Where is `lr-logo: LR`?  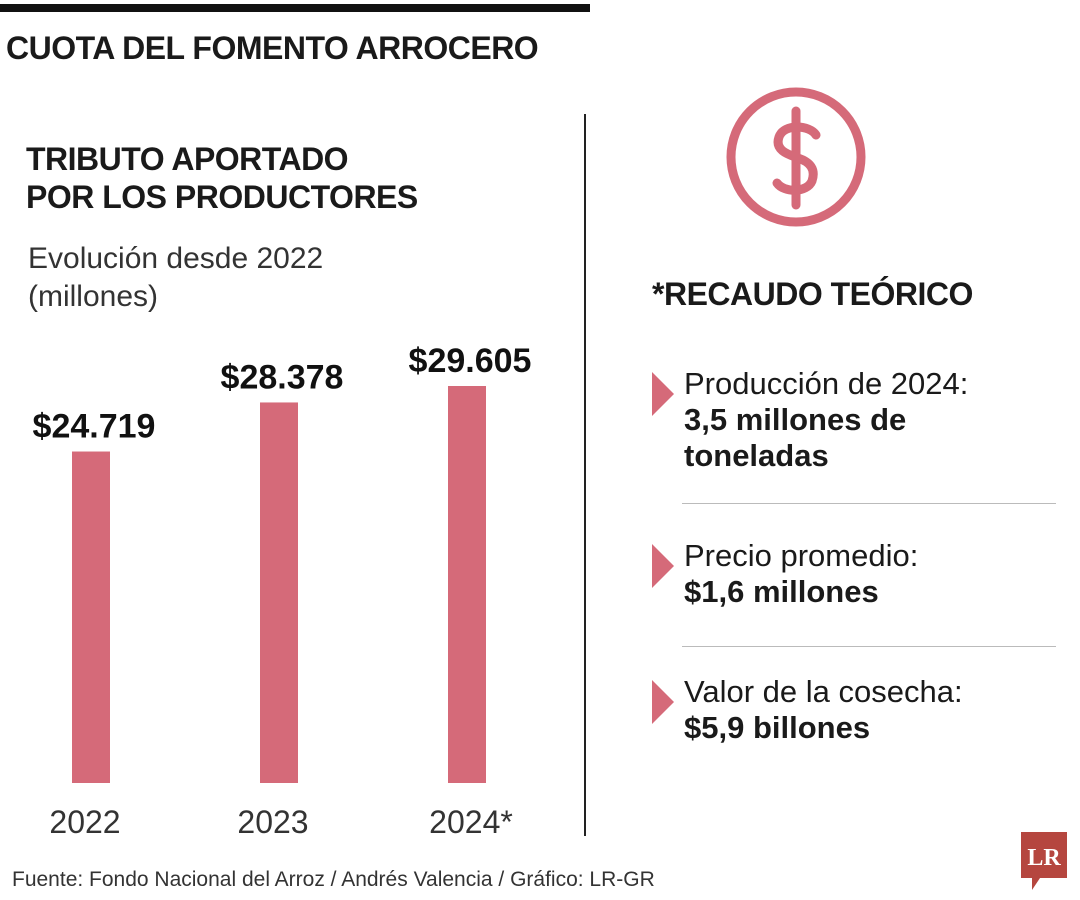
lr-logo: LR is located at coordinates (1044, 861).